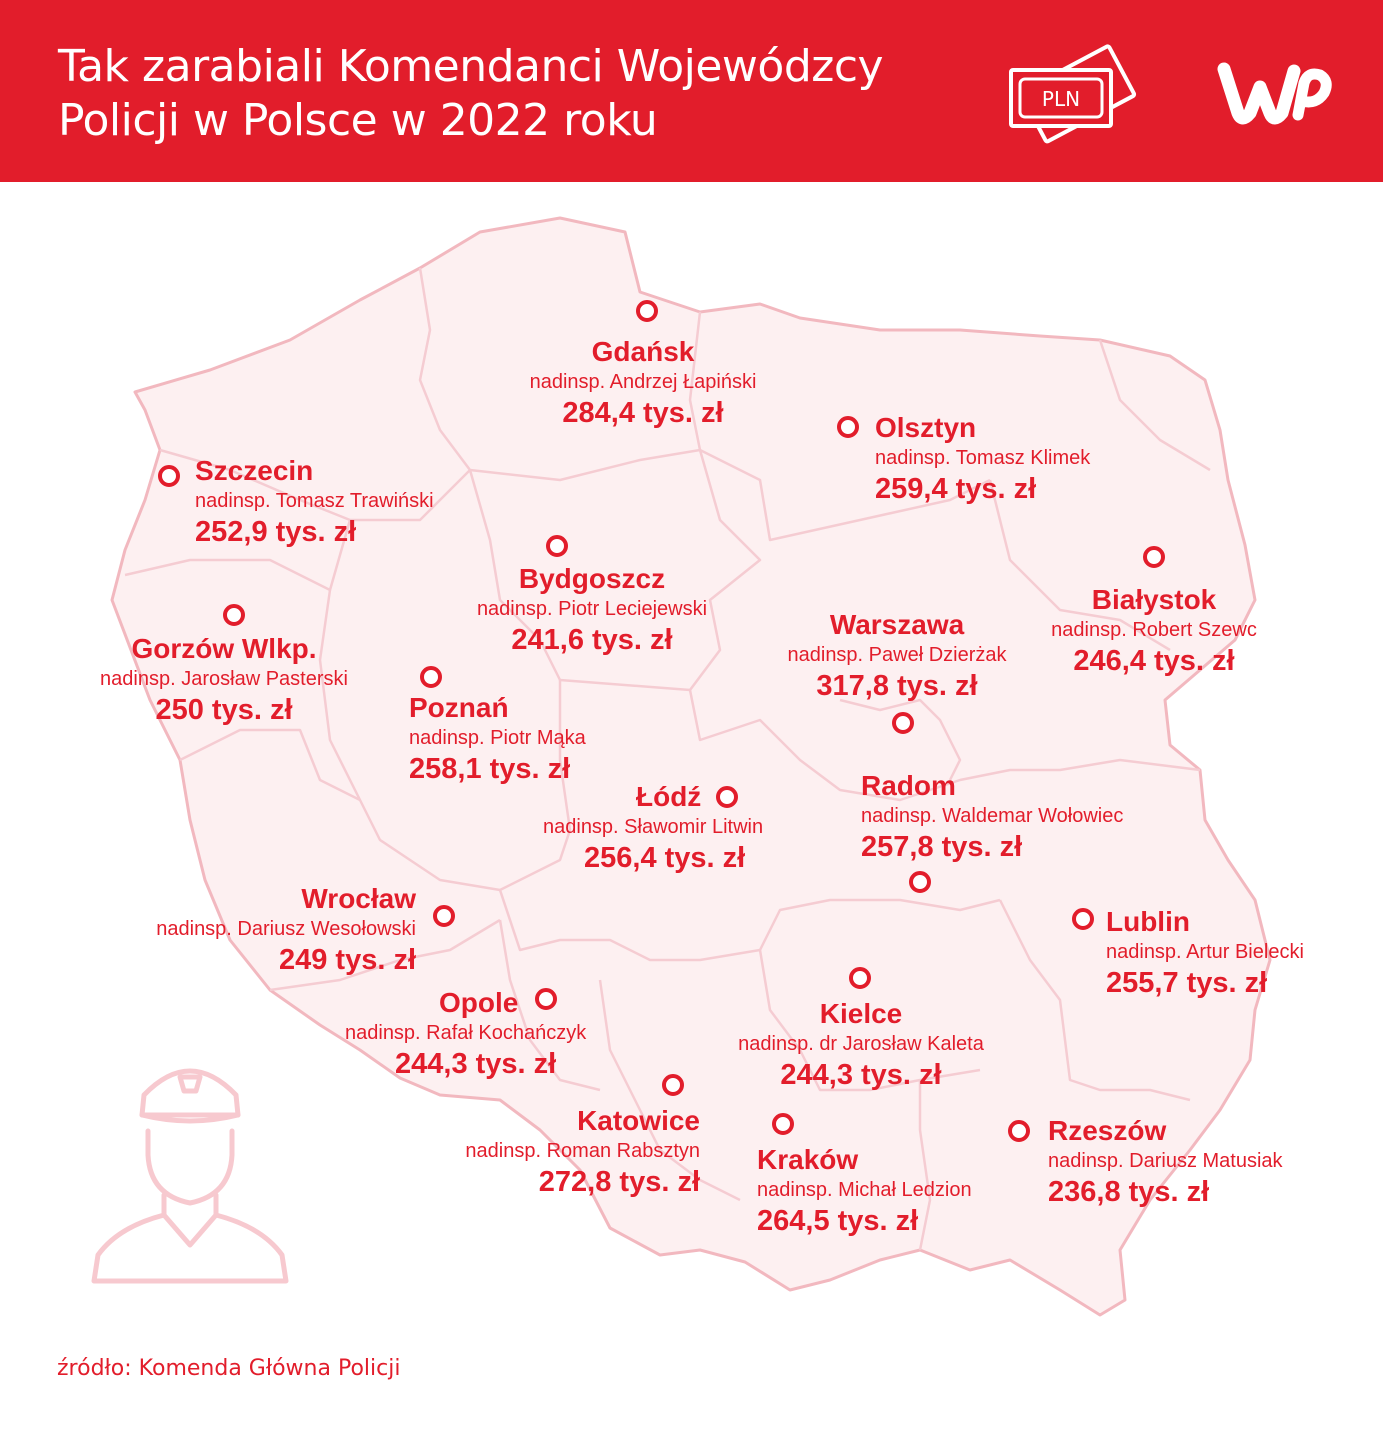  What do you see at coordinates (592, 640) in the screenshot?
I see `salary-amount: 241,6 tys. zł` at bounding box center [592, 640].